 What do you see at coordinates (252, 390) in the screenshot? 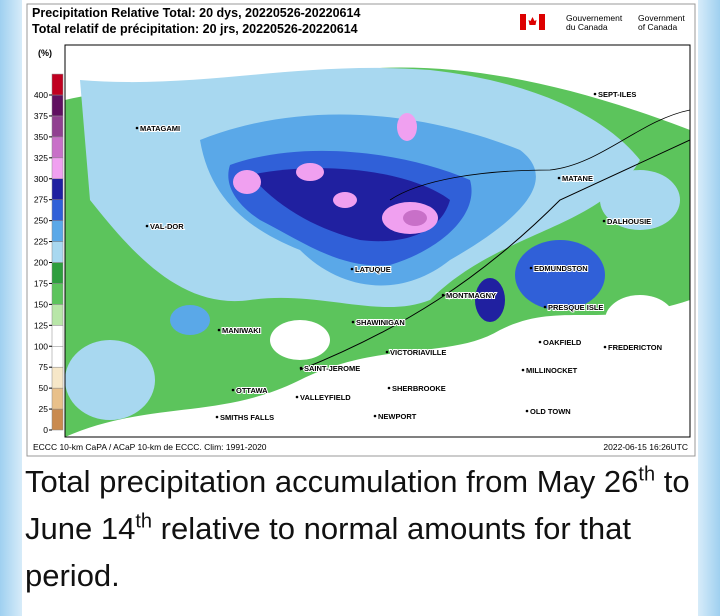
I see `city-label: OTTAWA` at bounding box center [252, 390].